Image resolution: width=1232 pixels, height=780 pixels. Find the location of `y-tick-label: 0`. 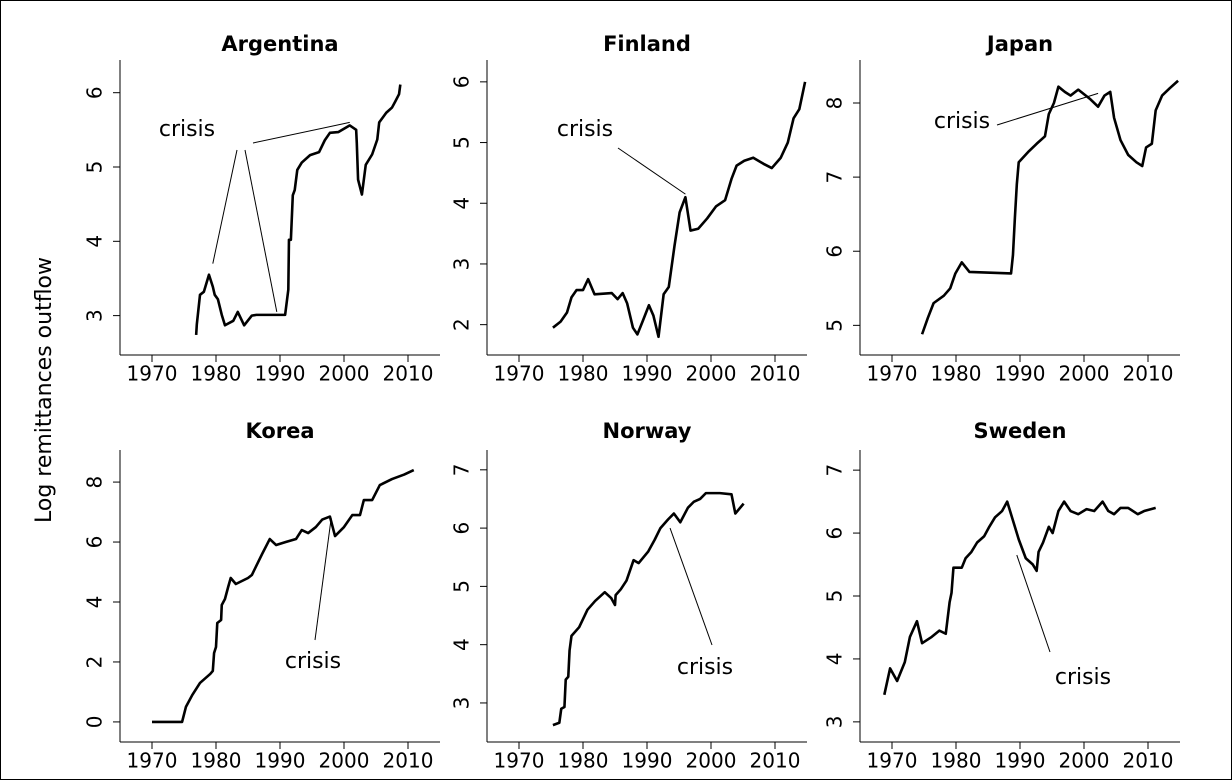

y-tick-label: 0 is located at coordinates (95, 722).